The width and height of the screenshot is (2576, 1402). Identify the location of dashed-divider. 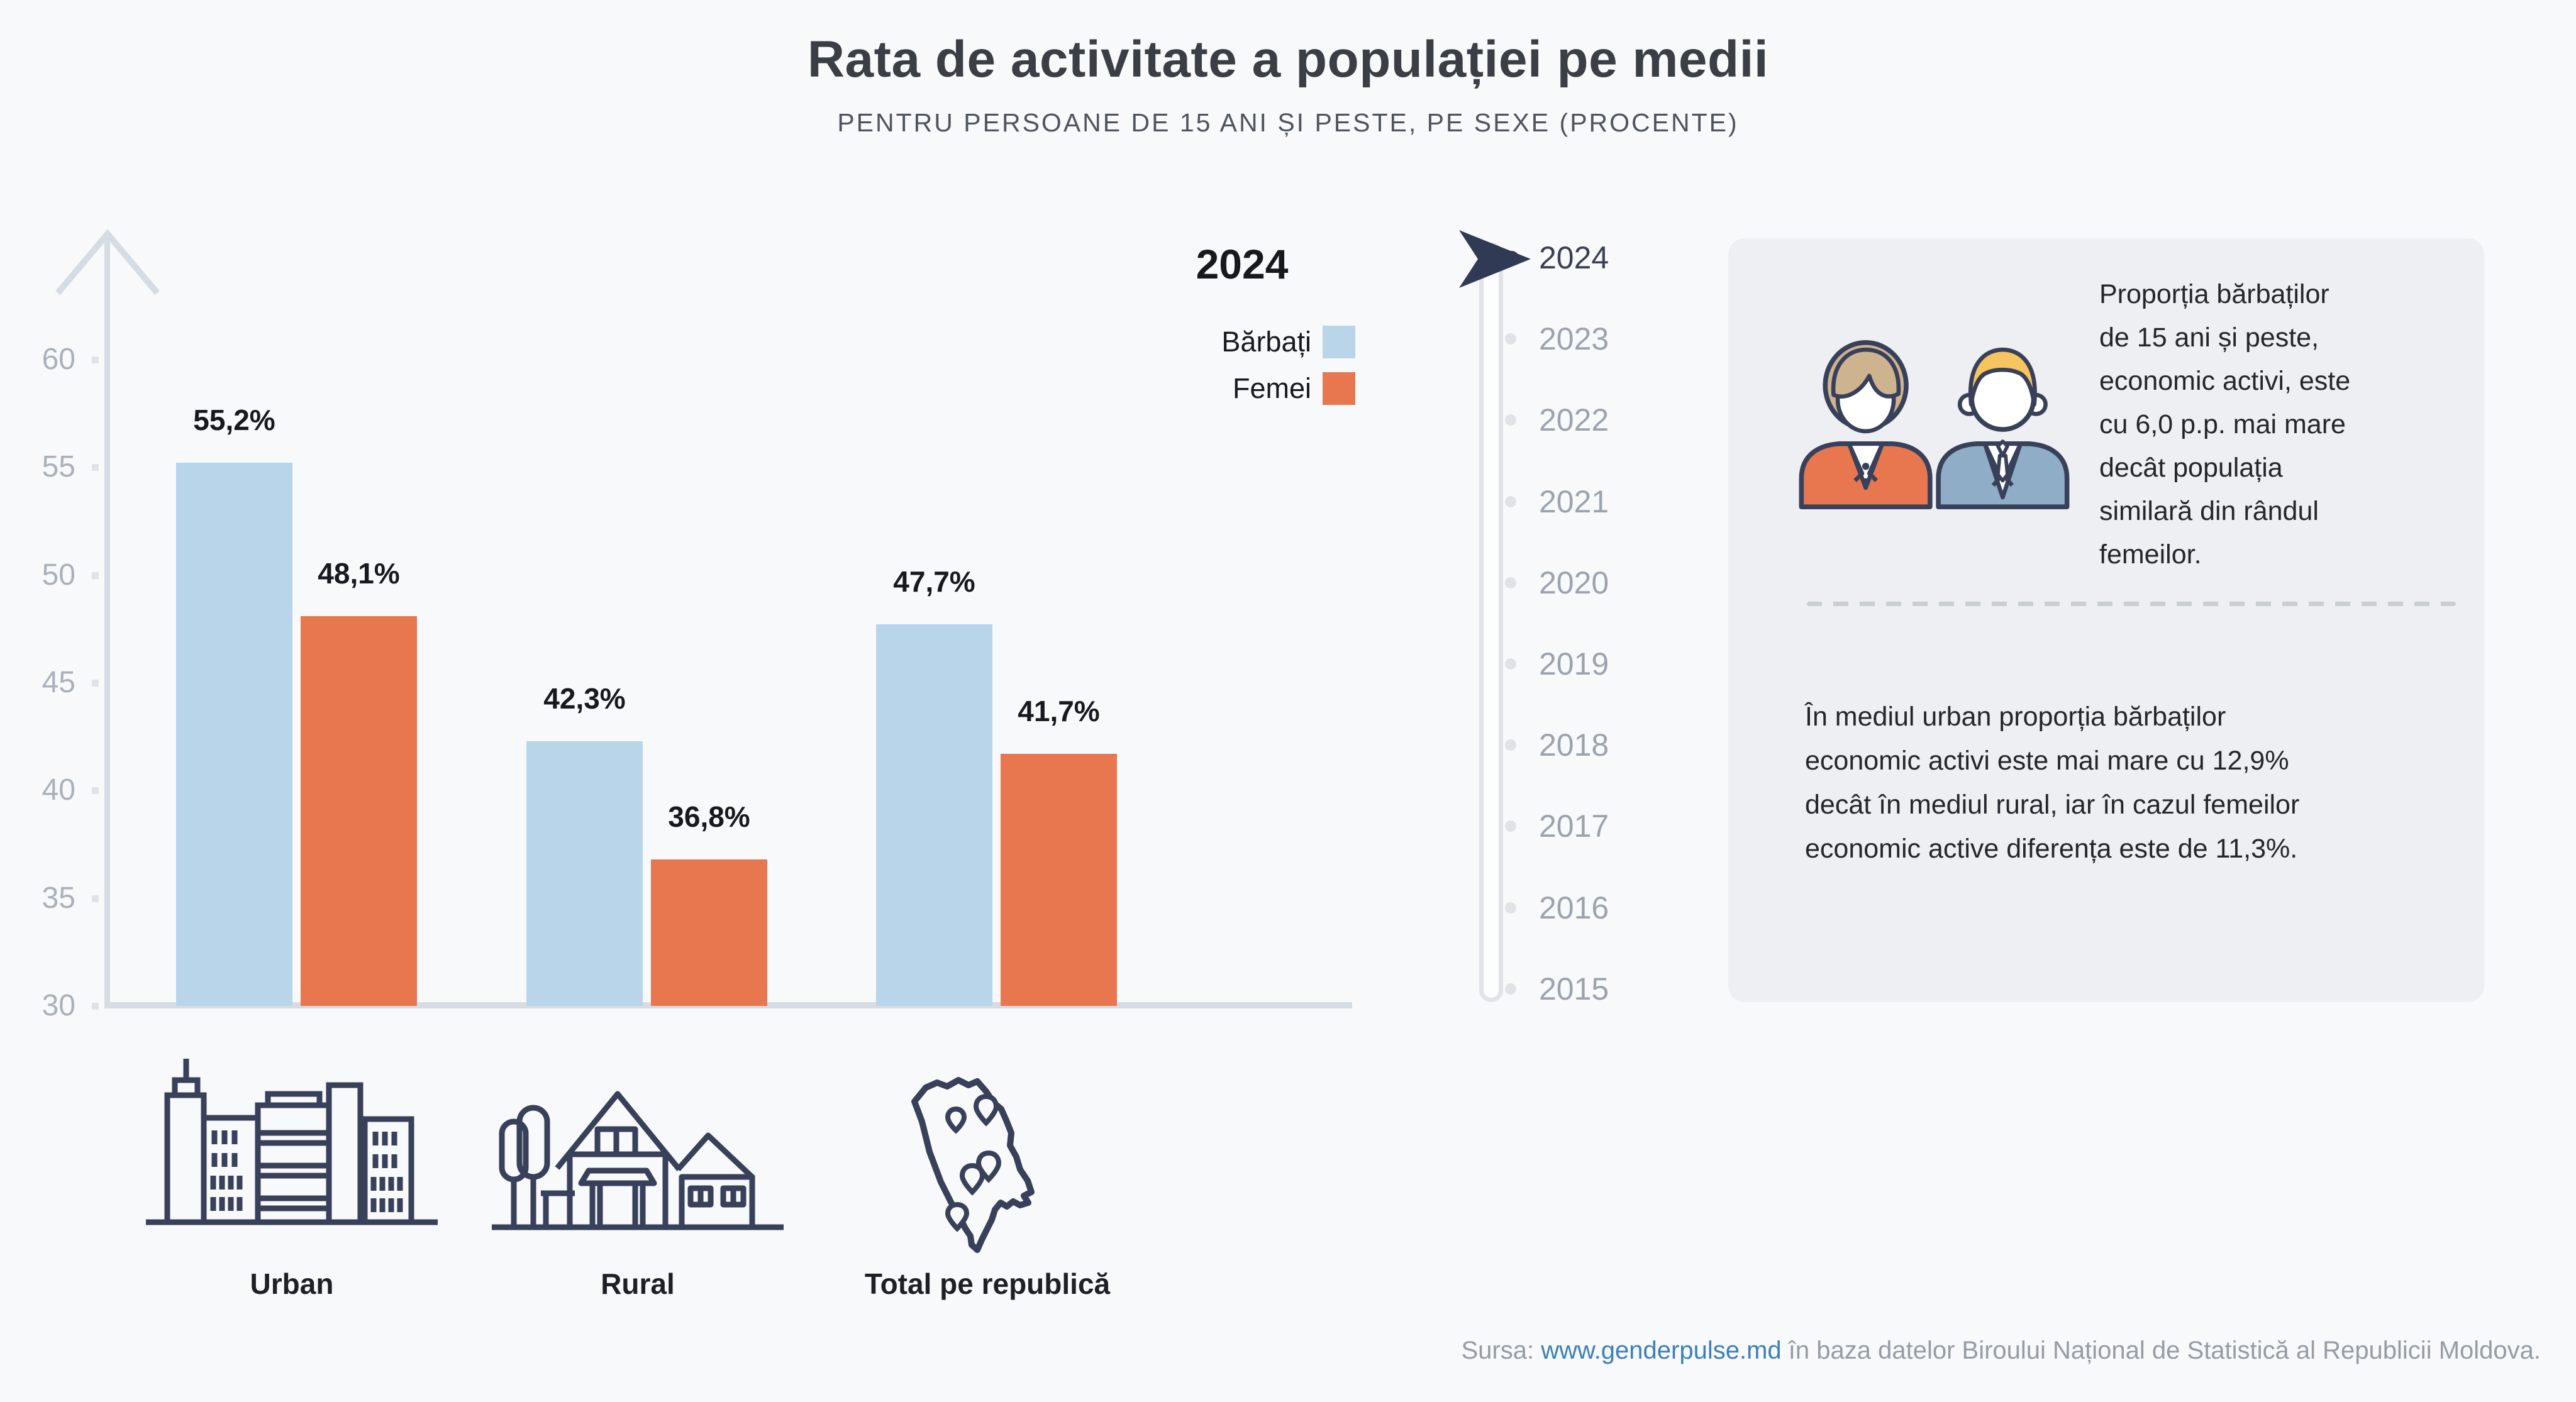
(2131, 604).